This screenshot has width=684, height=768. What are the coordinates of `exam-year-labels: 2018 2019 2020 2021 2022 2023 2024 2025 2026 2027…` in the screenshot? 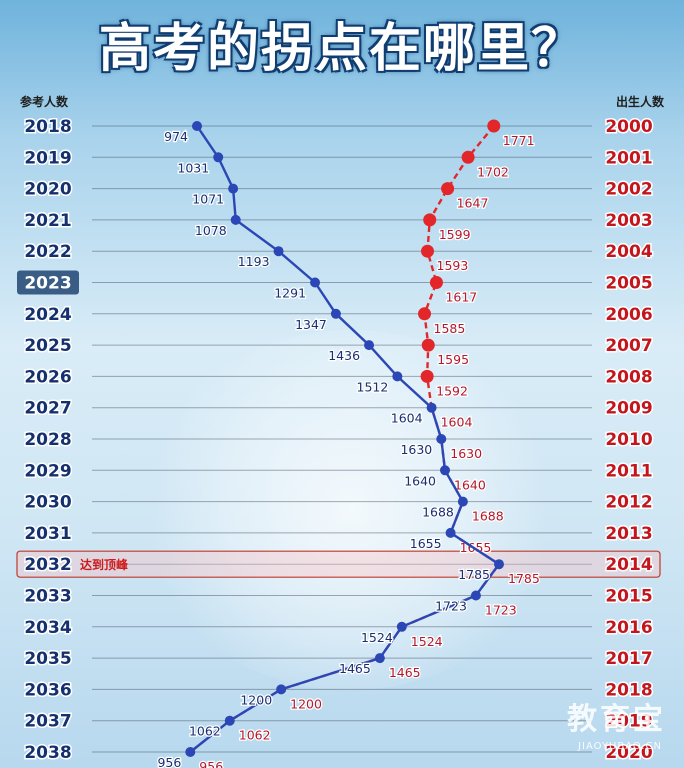 It's located at (48, 440).